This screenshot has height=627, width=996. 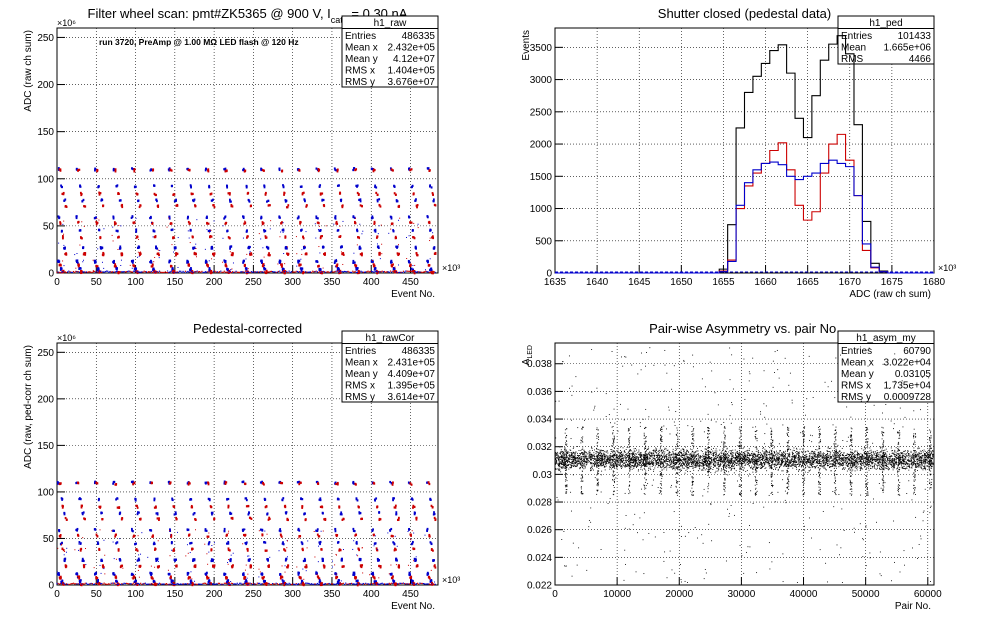 I want to click on x-tick-label: 1665, so click(x=808, y=282).